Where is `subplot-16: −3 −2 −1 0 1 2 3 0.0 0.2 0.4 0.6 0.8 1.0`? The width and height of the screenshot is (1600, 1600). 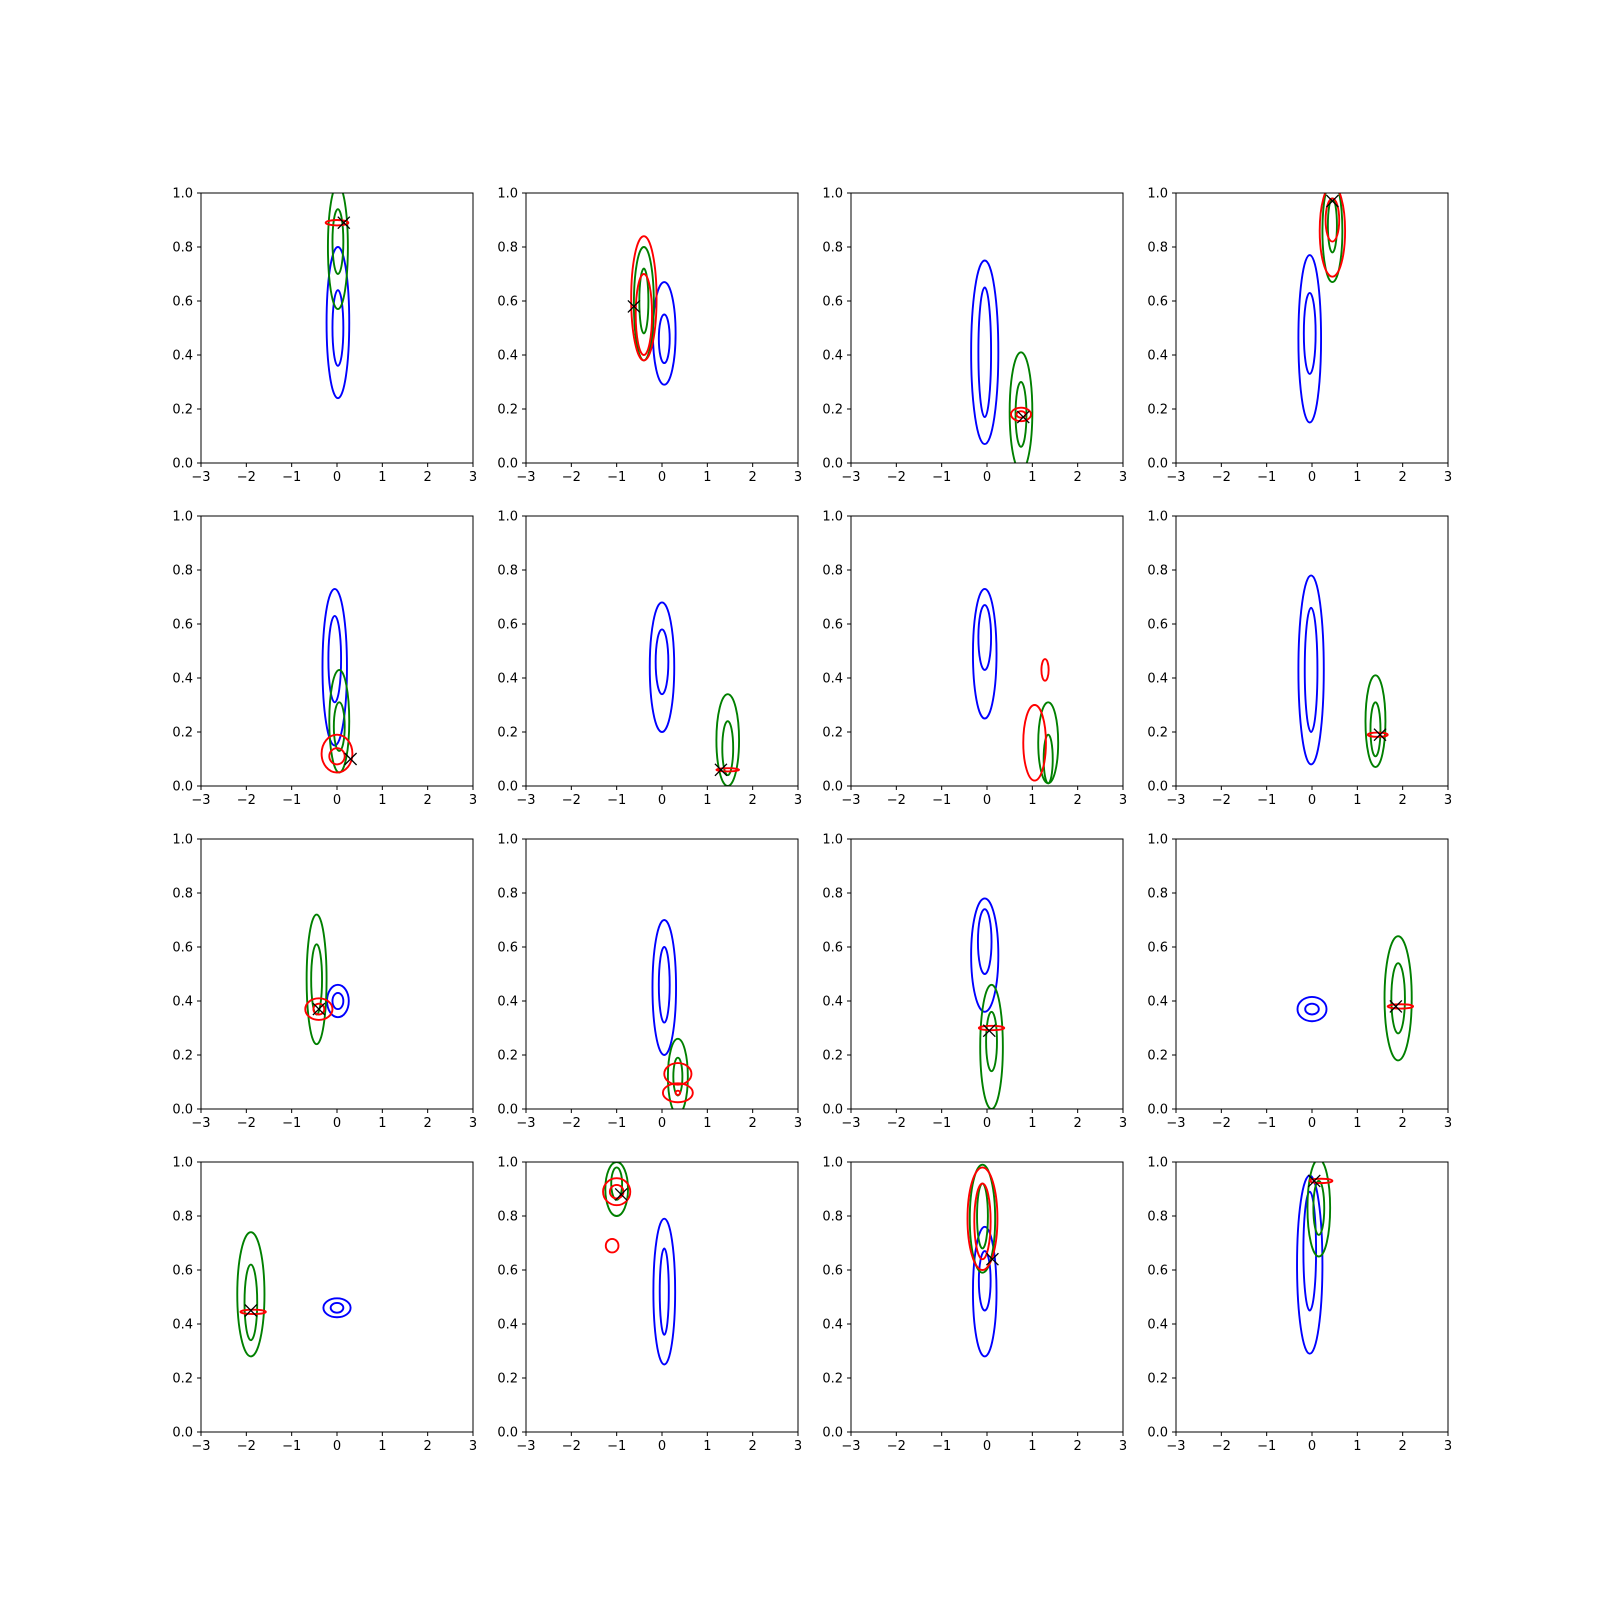 subplot-16: −3 −2 −1 0 1 2 3 0.0 0.2 0.4 0.6 0.8 1.0 is located at coordinates (1299, 1305).